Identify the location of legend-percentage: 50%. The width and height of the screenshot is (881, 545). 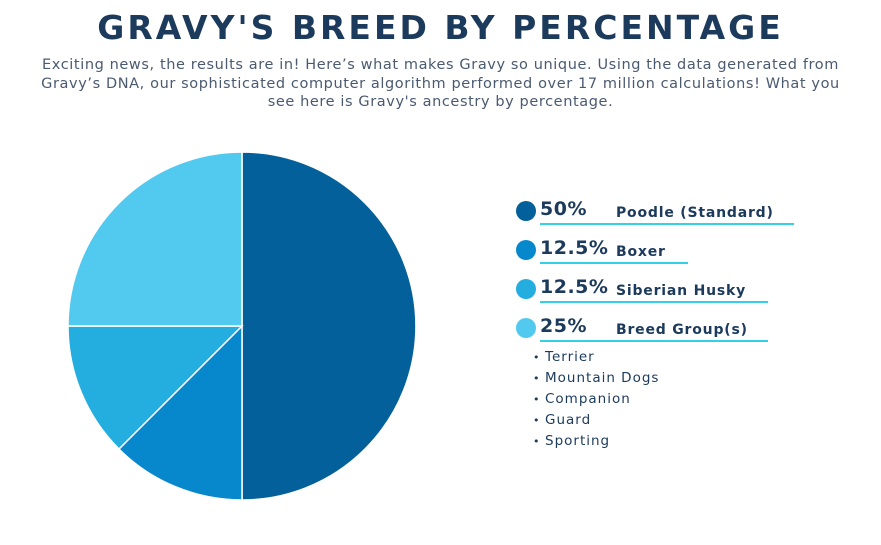
(563, 209).